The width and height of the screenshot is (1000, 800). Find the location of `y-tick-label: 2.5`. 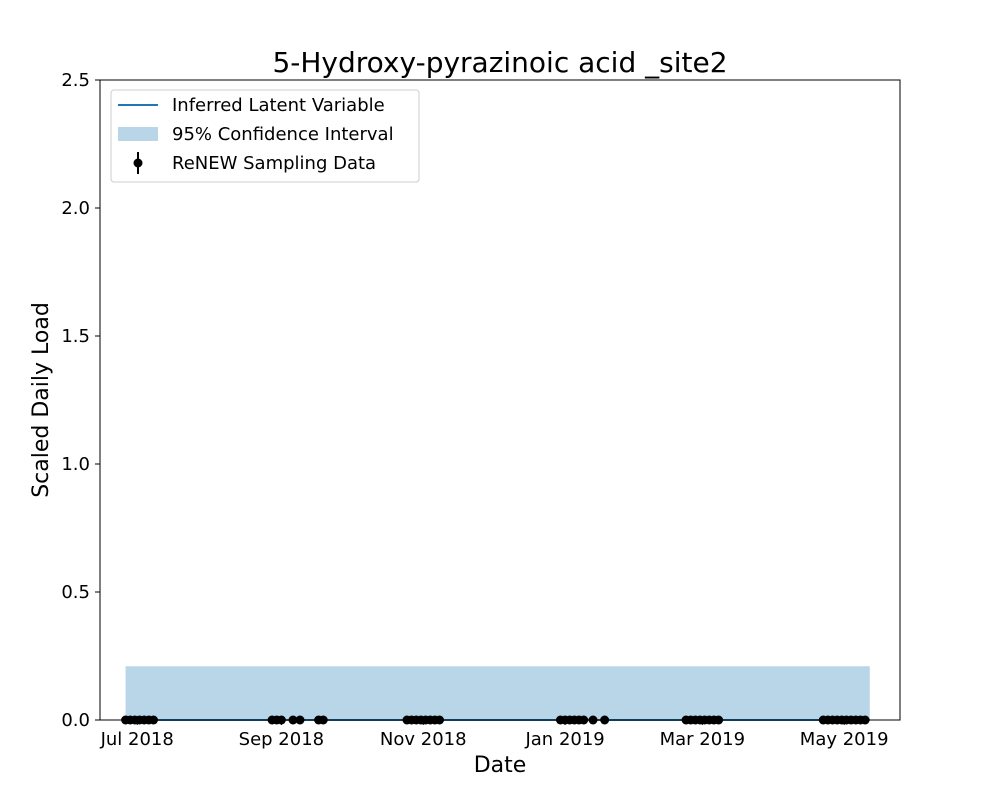

y-tick-label: 2.5 is located at coordinates (75, 80).